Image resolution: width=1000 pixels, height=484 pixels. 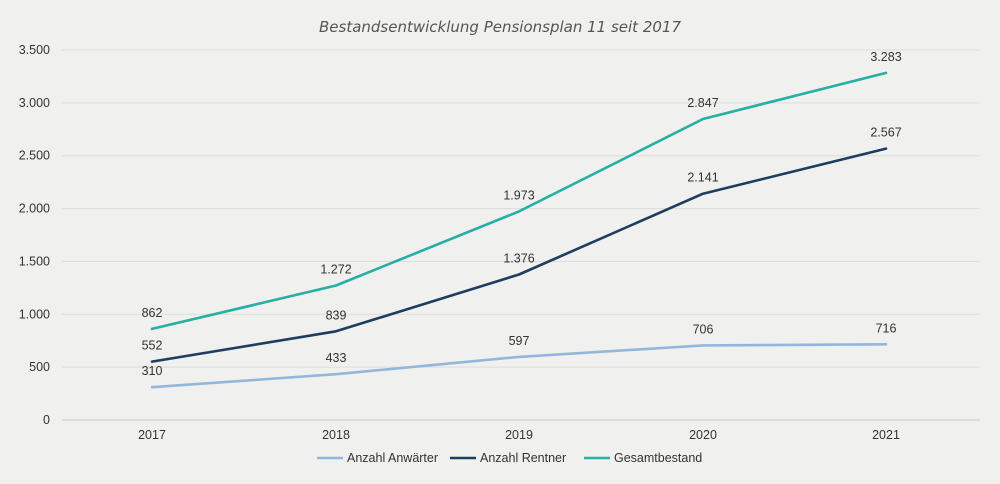 What do you see at coordinates (336, 435) in the screenshot?
I see `x-tick-label: 2018` at bounding box center [336, 435].